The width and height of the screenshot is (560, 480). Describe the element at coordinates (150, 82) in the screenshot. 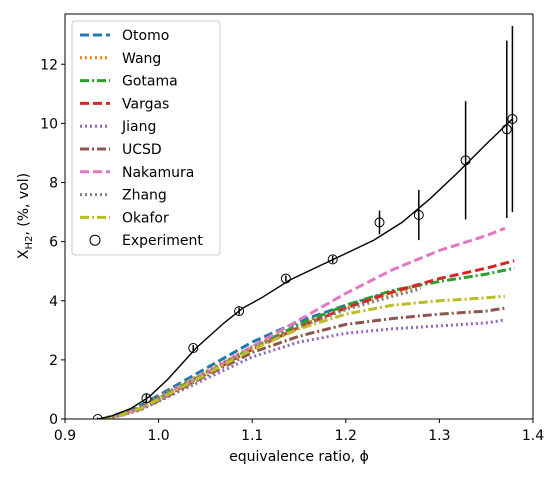

I see `legend-label-gotama: Gotama` at that location.